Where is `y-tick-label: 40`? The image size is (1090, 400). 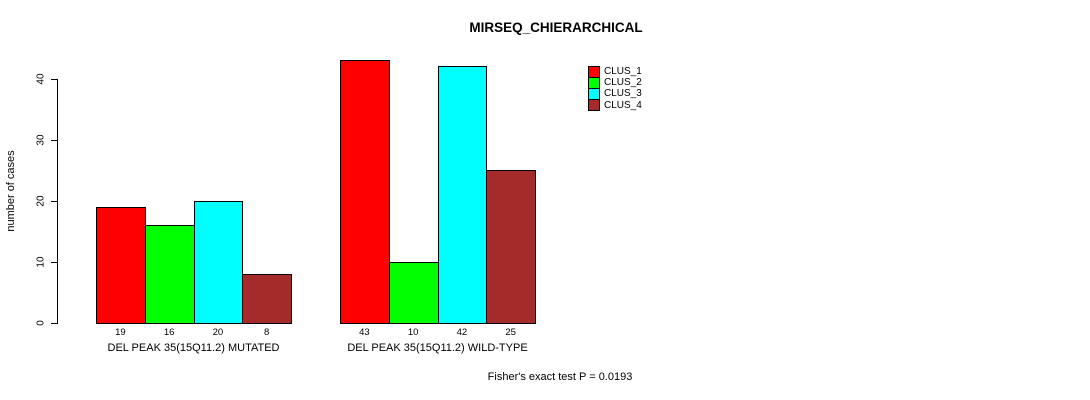
y-tick-label: 40 is located at coordinates (41, 79).